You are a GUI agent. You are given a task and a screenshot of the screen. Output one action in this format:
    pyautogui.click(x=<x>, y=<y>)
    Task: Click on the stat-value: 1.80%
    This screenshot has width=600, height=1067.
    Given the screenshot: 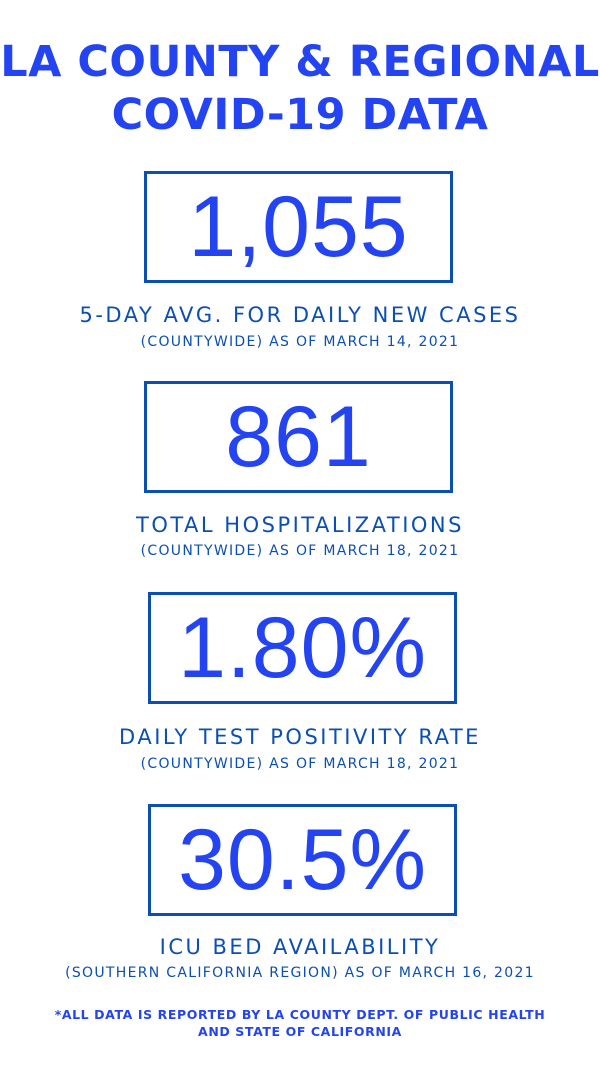 What is the action you would take?
    pyautogui.click(x=302, y=648)
    